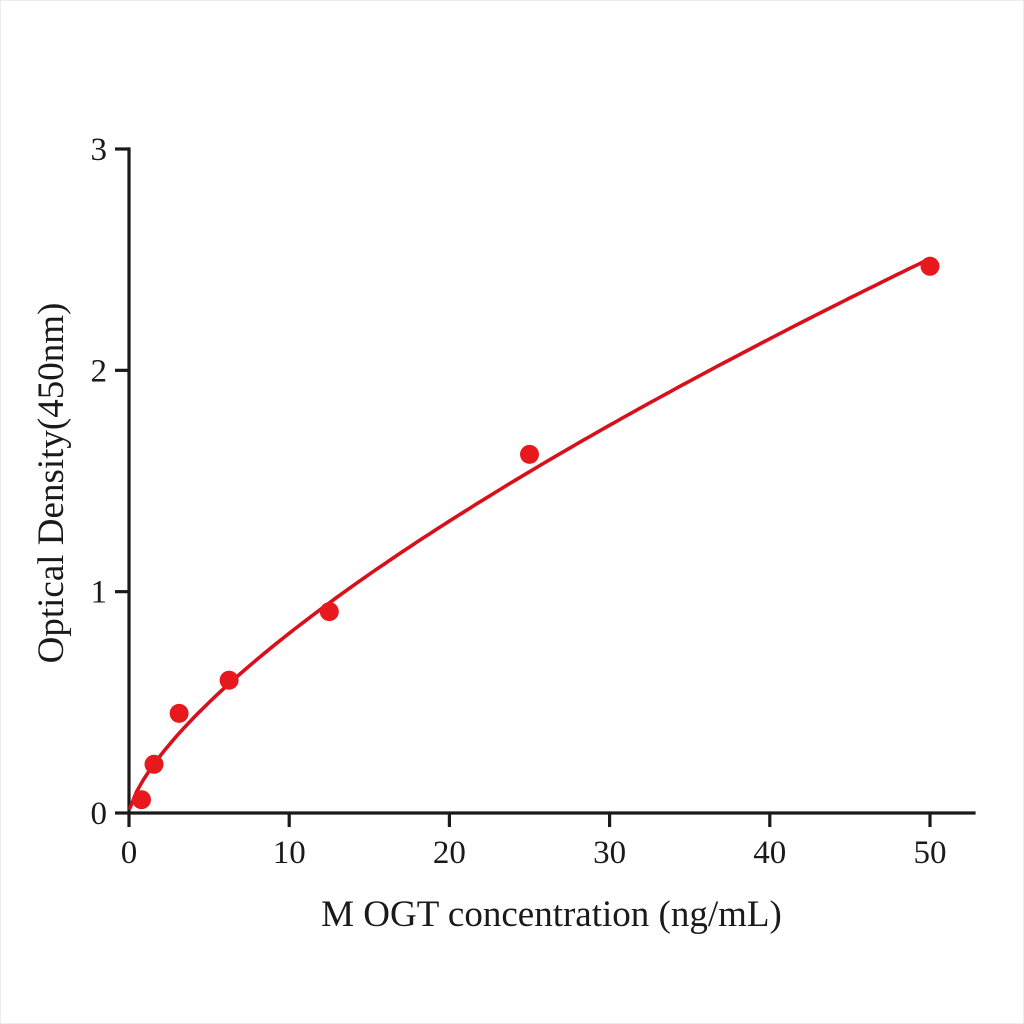 This screenshot has width=1024, height=1024. What do you see at coordinates (769, 853) in the screenshot?
I see `x-tick-label: 40` at bounding box center [769, 853].